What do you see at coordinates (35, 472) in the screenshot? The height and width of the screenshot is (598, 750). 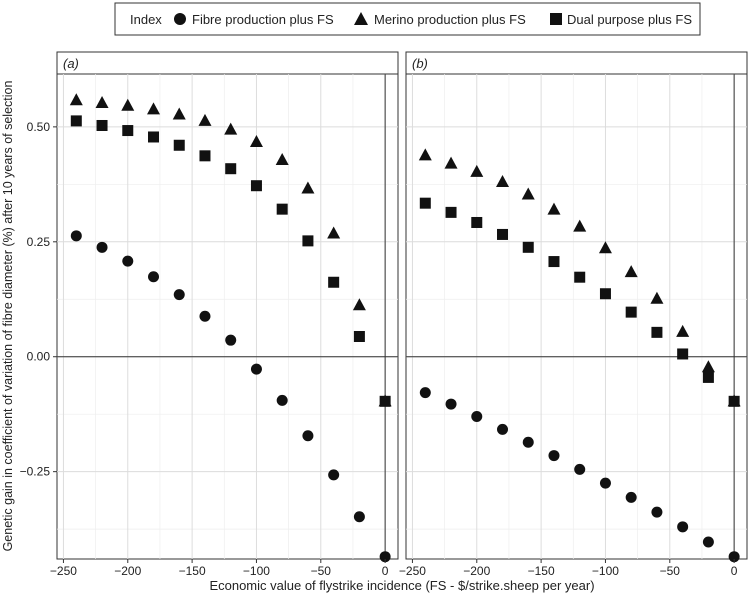 I see `y-tick-label: −0.25` at bounding box center [35, 472].